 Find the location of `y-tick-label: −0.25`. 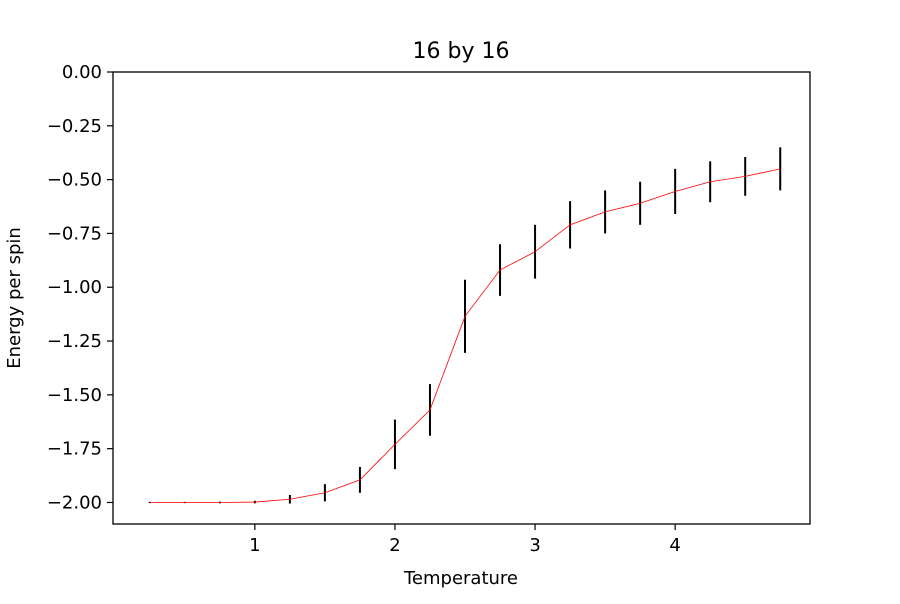

y-tick-label: −0.25 is located at coordinates (74, 126).